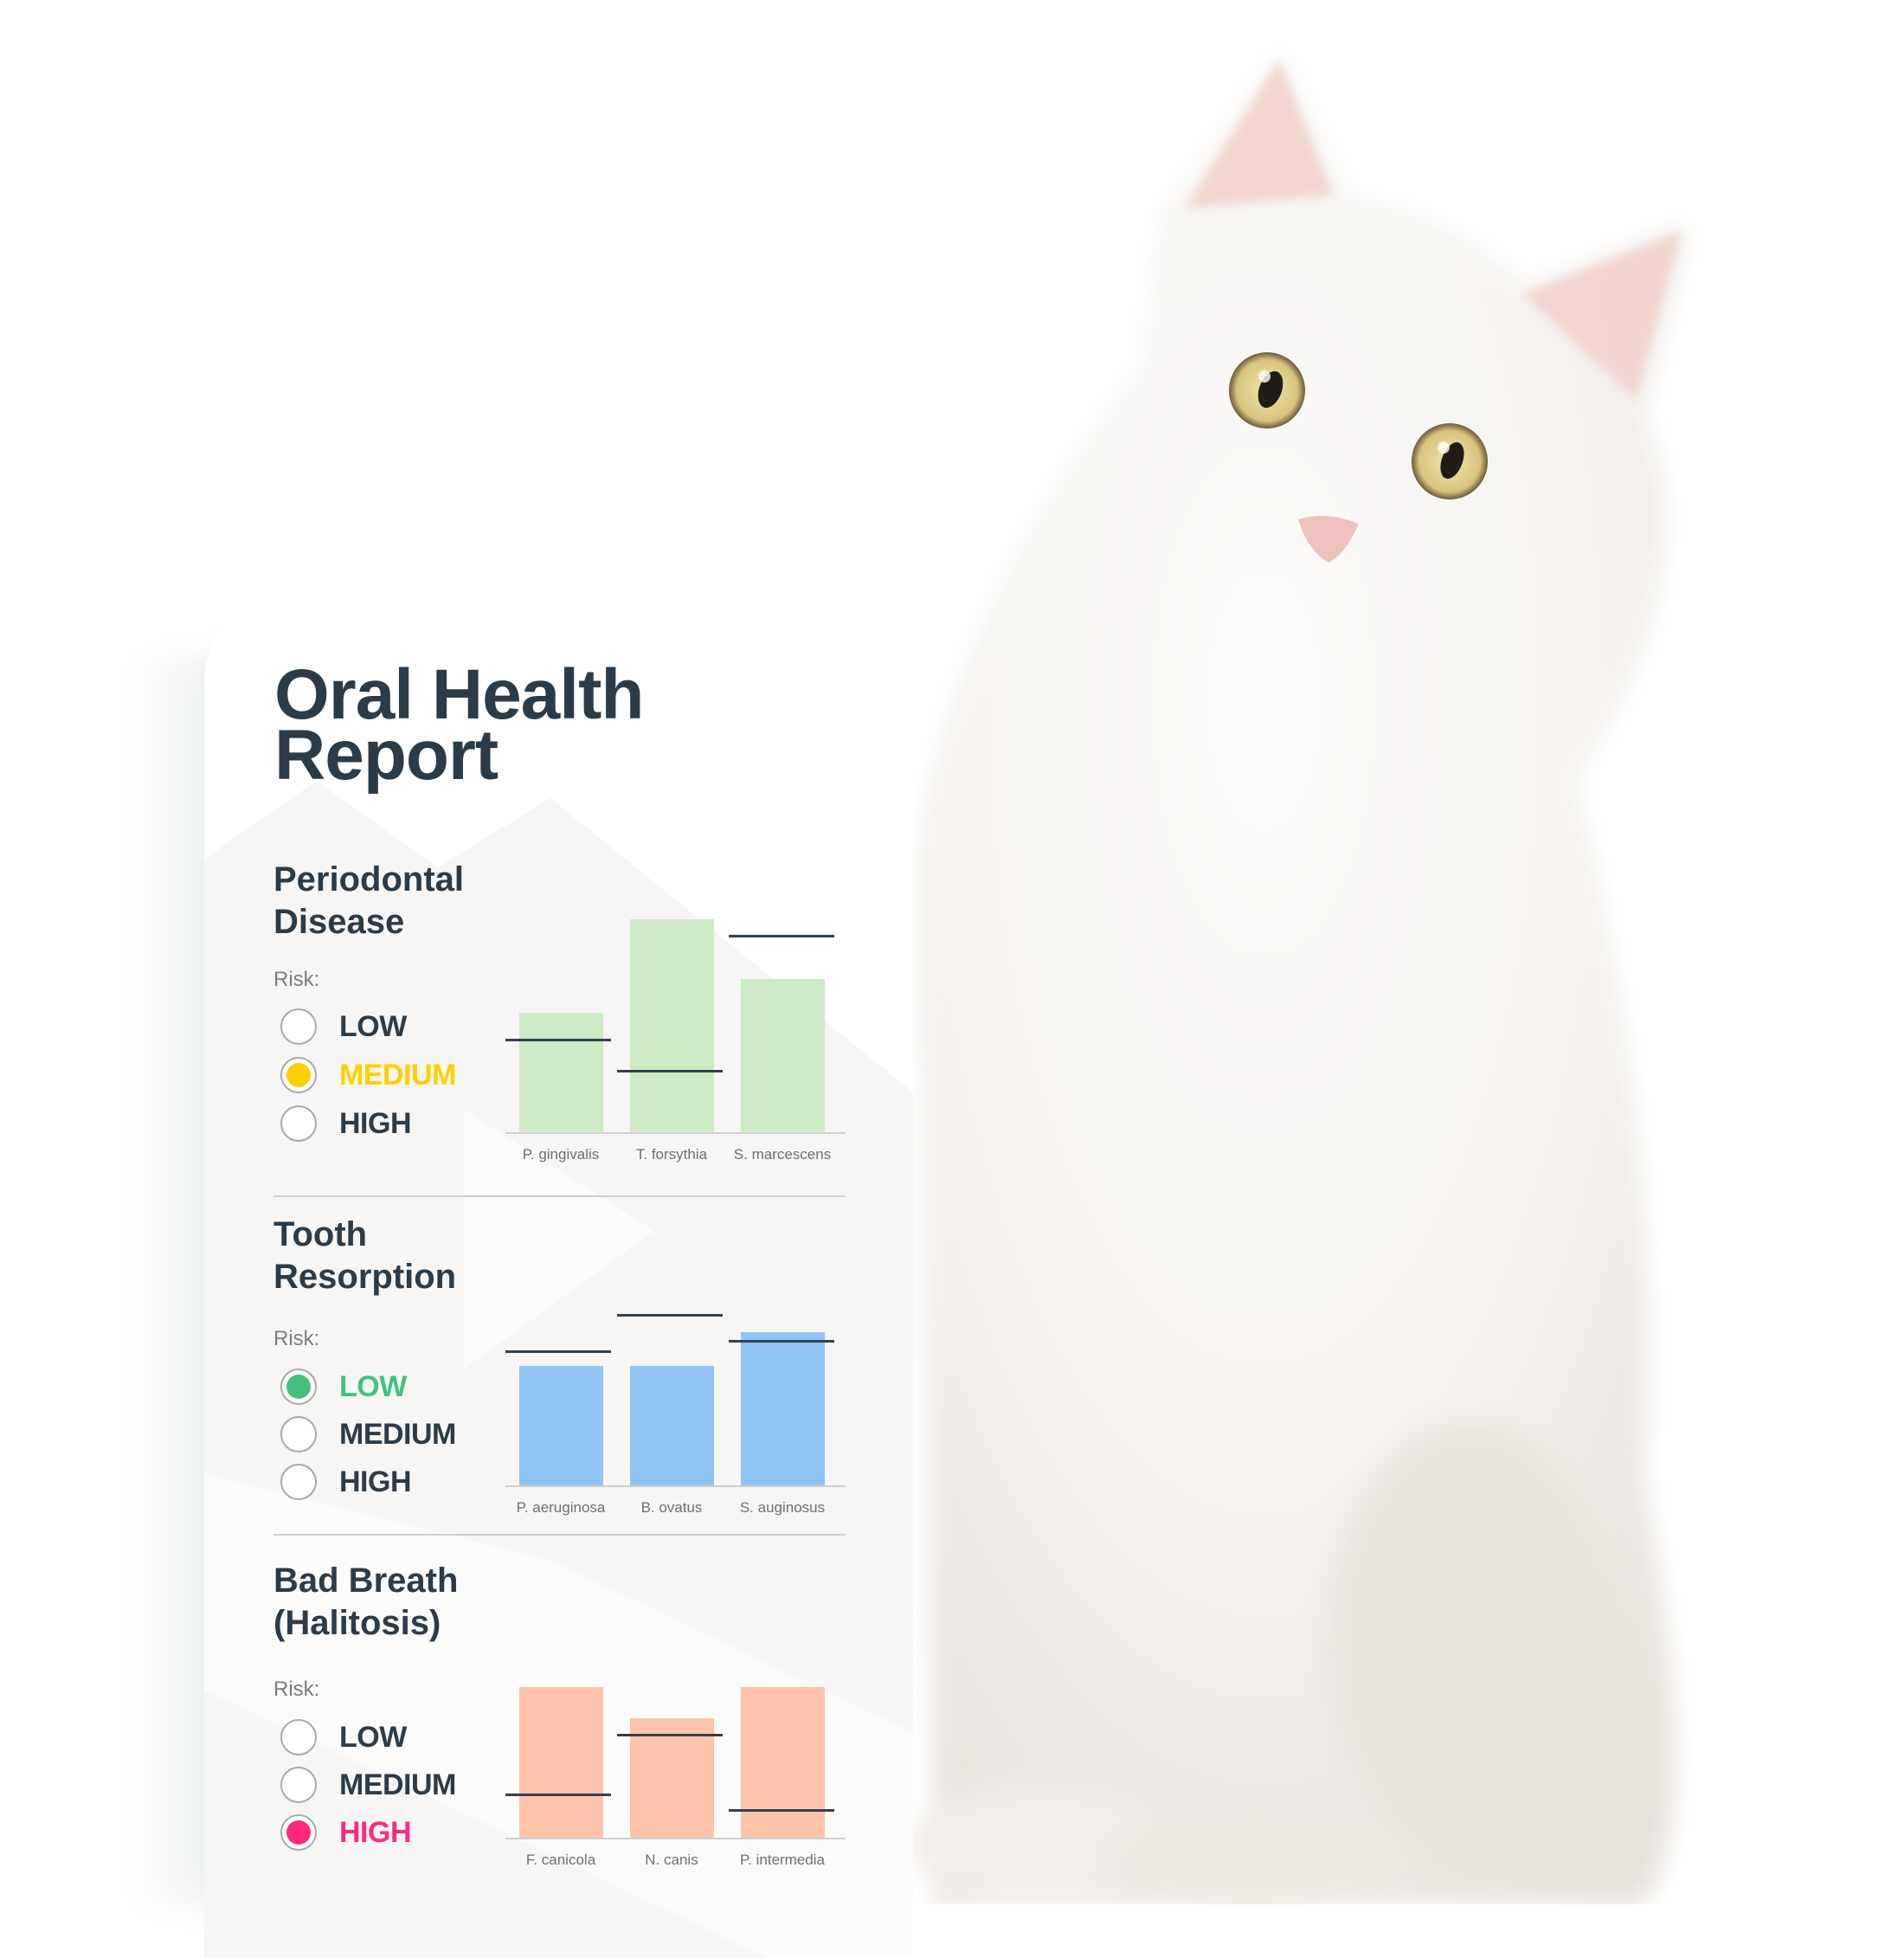  I want to click on x-tick-label: S. marcescens, so click(782, 1154).